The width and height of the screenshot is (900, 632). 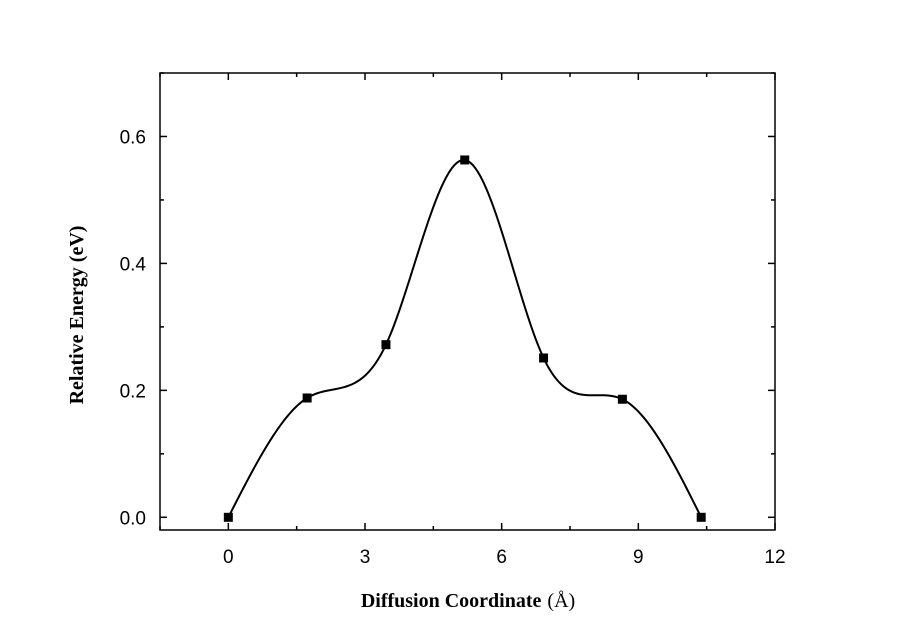 I want to click on y-tick-label: 0.6, so click(x=133, y=137).